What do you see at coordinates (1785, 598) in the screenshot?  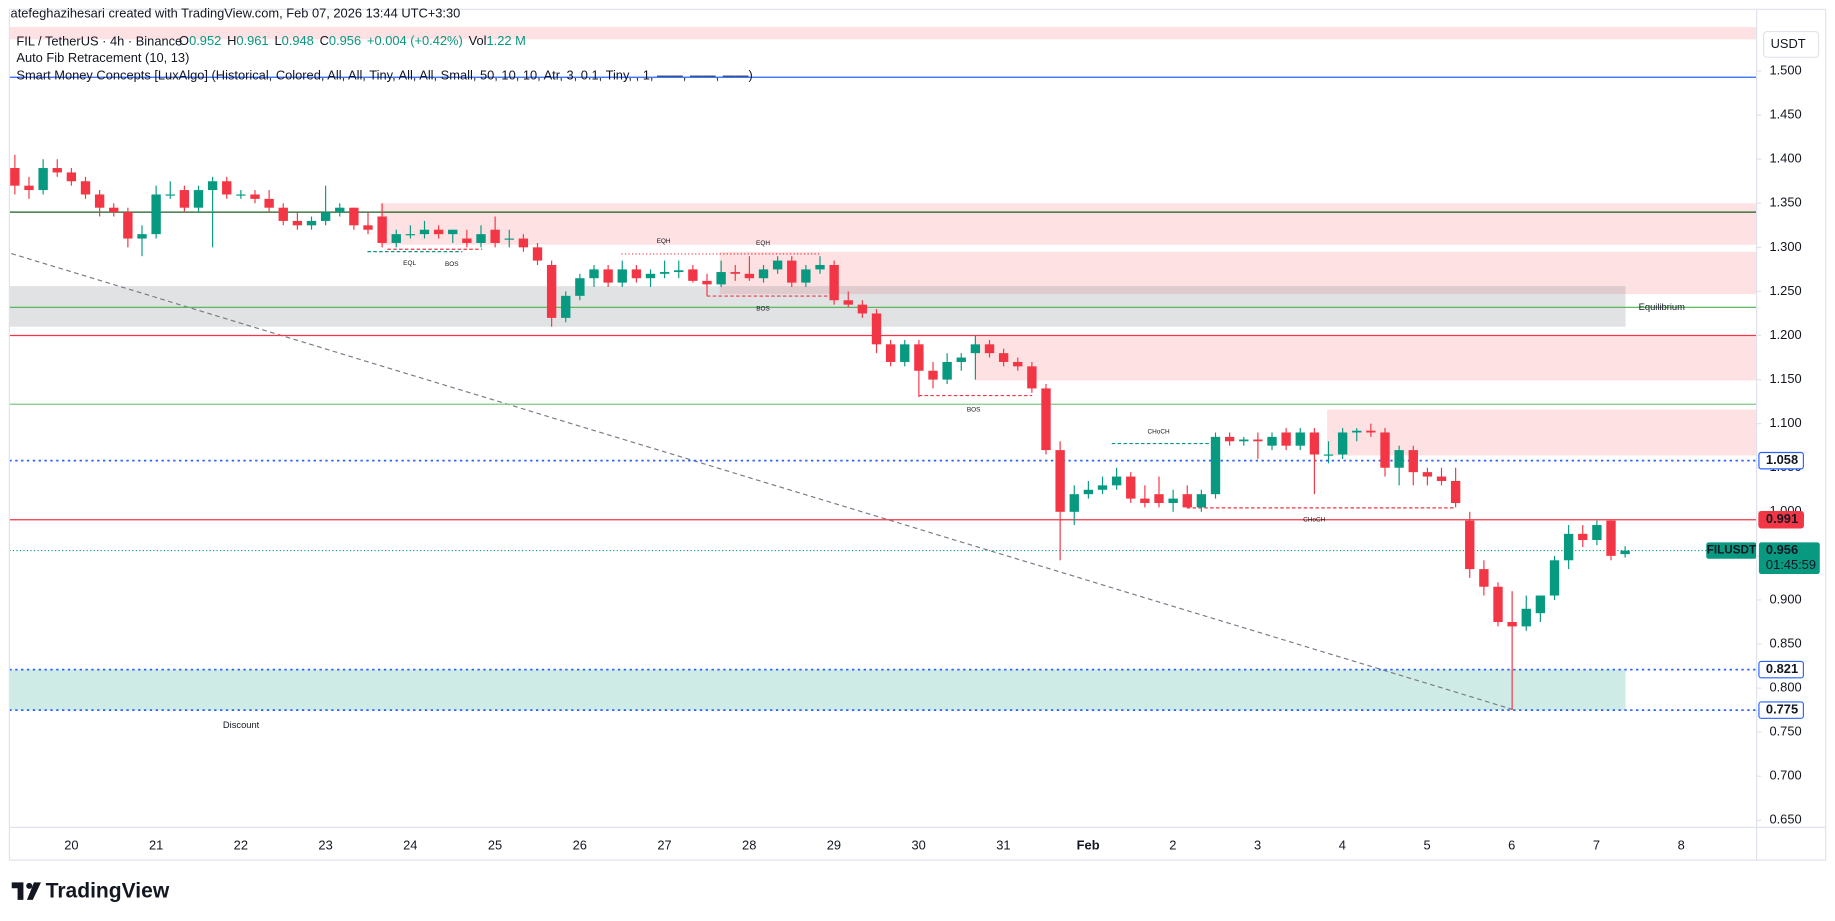 I see `y-tick-label: 0.900` at bounding box center [1785, 598].